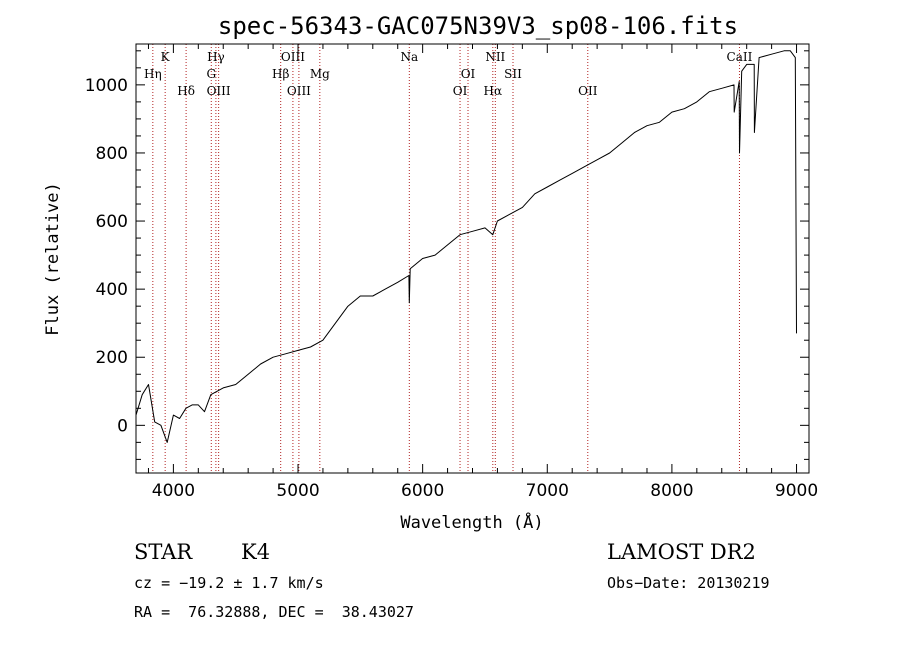  I want to click on spectral-line-label-4: G, so click(211, 74).